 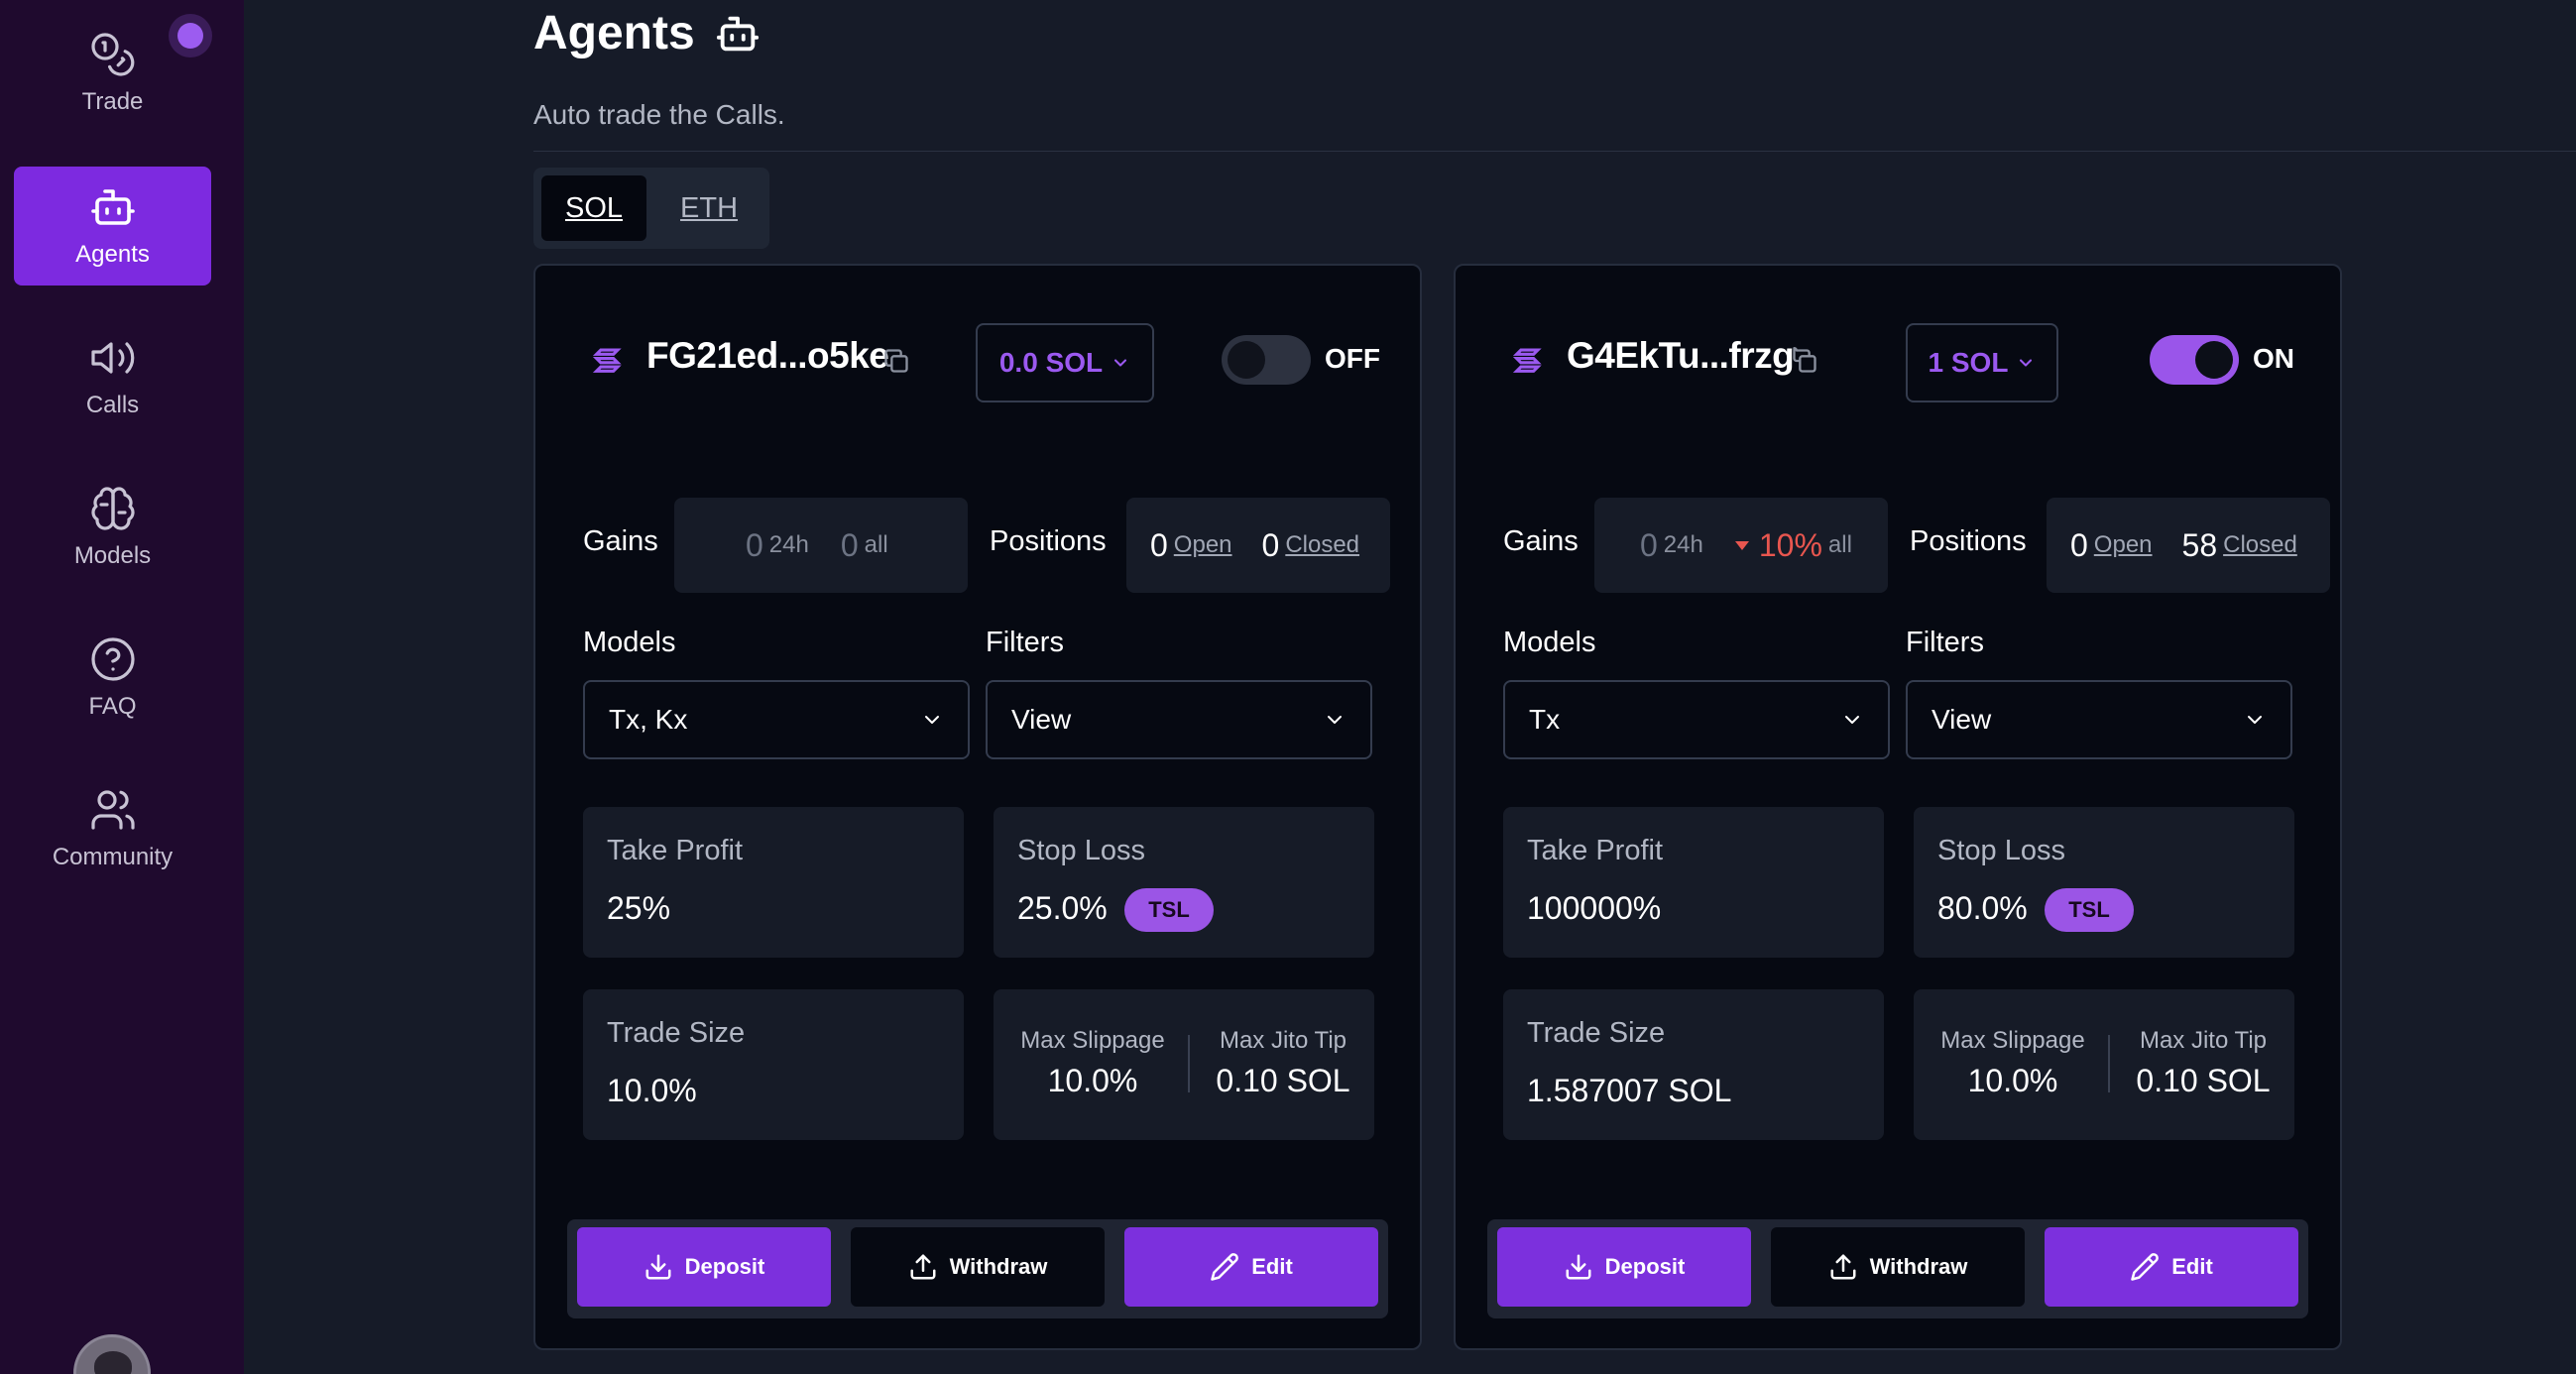 What do you see at coordinates (2145, 1267) in the screenshot?
I see `pencil-icon` at bounding box center [2145, 1267].